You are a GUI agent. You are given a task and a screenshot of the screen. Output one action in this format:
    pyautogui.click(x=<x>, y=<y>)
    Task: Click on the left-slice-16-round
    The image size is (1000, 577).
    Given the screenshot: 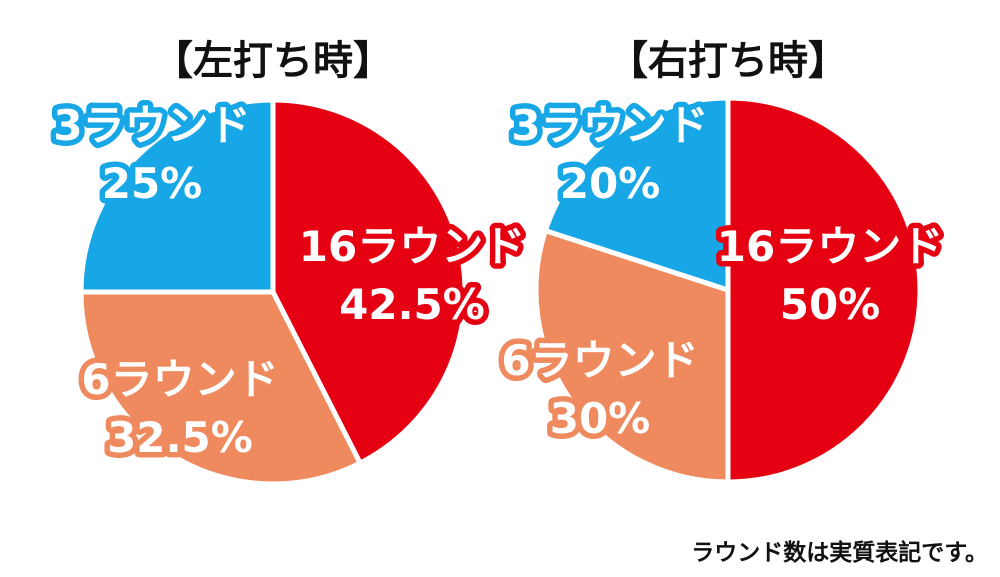 What is the action you would take?
    pyautogui.click(x=369, y=281)
    